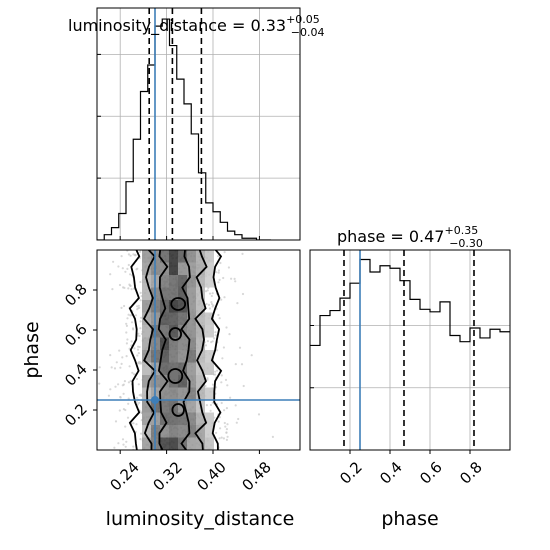 The image size is (550, 550). Describe the element at coordinates (124, 476) in the screenshot. I see `xtick-label-ld-0: 0.24` at that location.